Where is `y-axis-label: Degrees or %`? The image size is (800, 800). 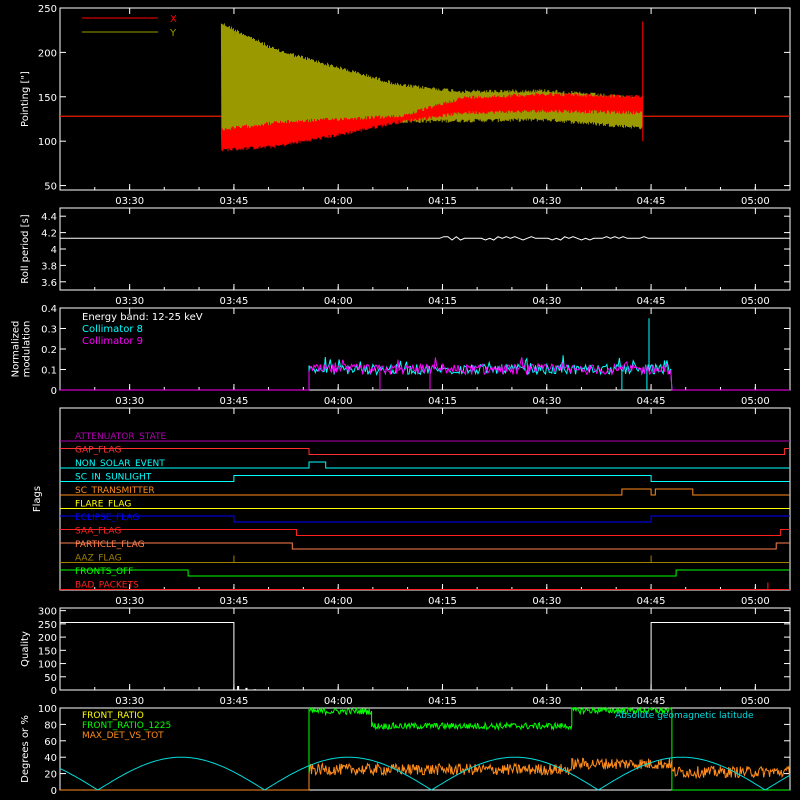 y-axis-label: Degrees or % is located at coordinates (25, 749).